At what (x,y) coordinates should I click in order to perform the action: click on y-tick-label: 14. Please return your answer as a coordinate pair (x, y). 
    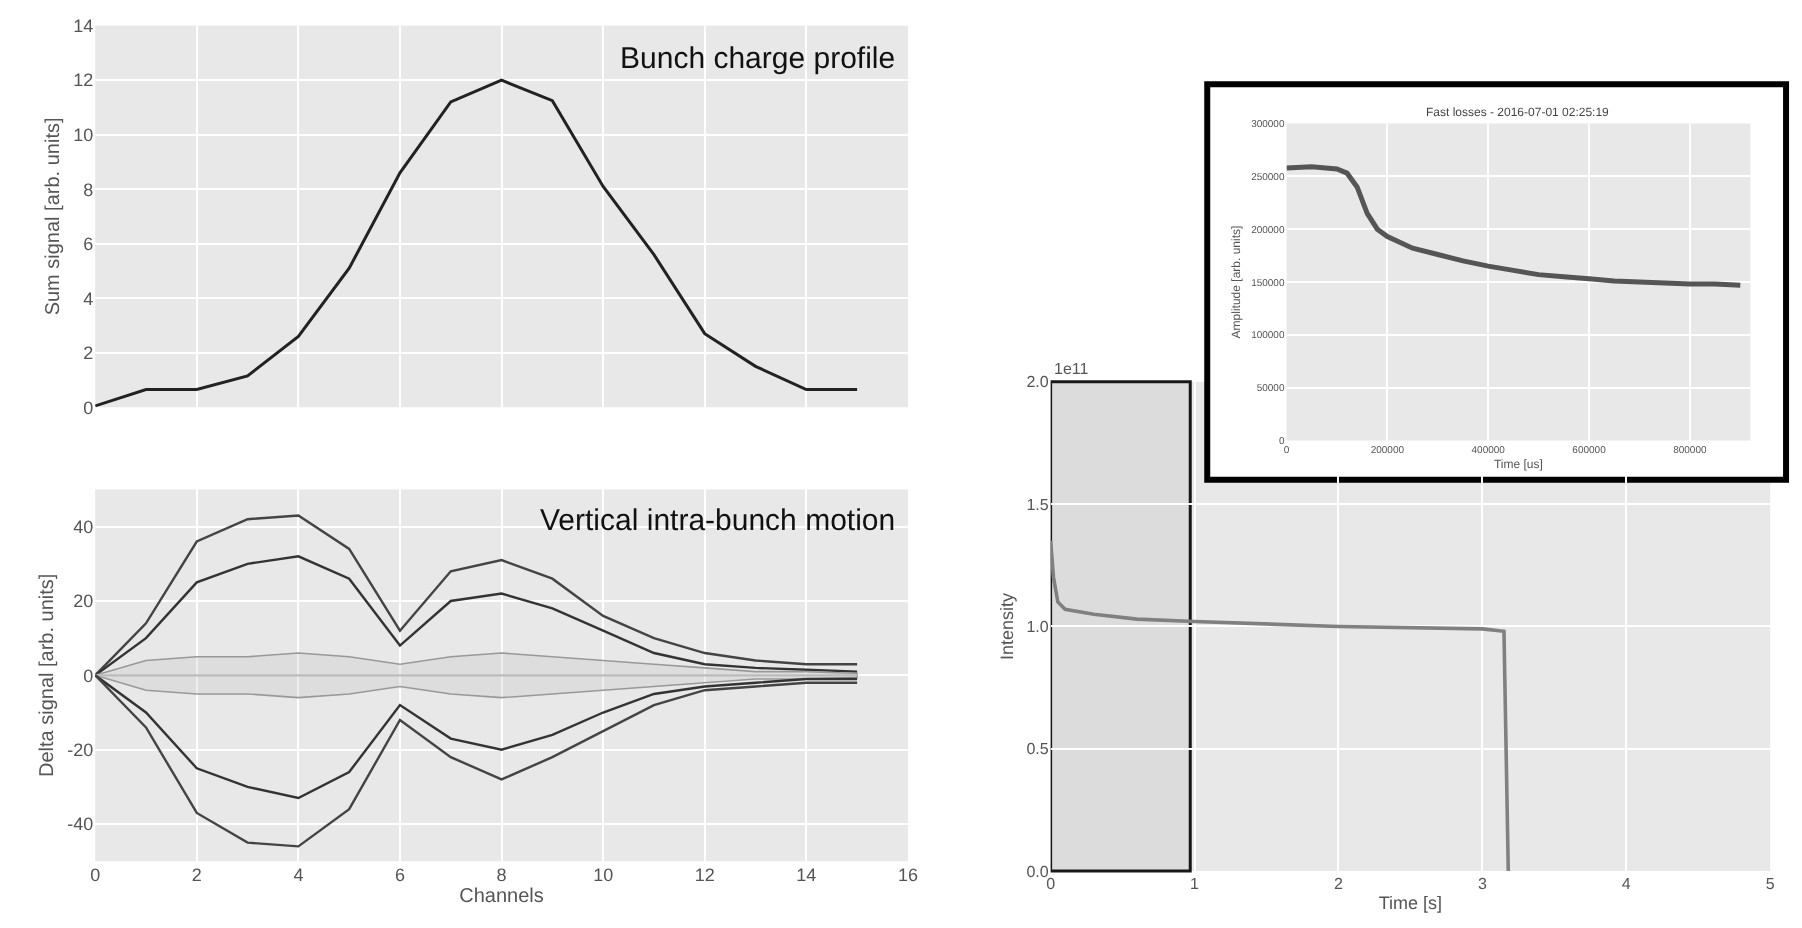
    Looking at the image, I should click on (83, 25).